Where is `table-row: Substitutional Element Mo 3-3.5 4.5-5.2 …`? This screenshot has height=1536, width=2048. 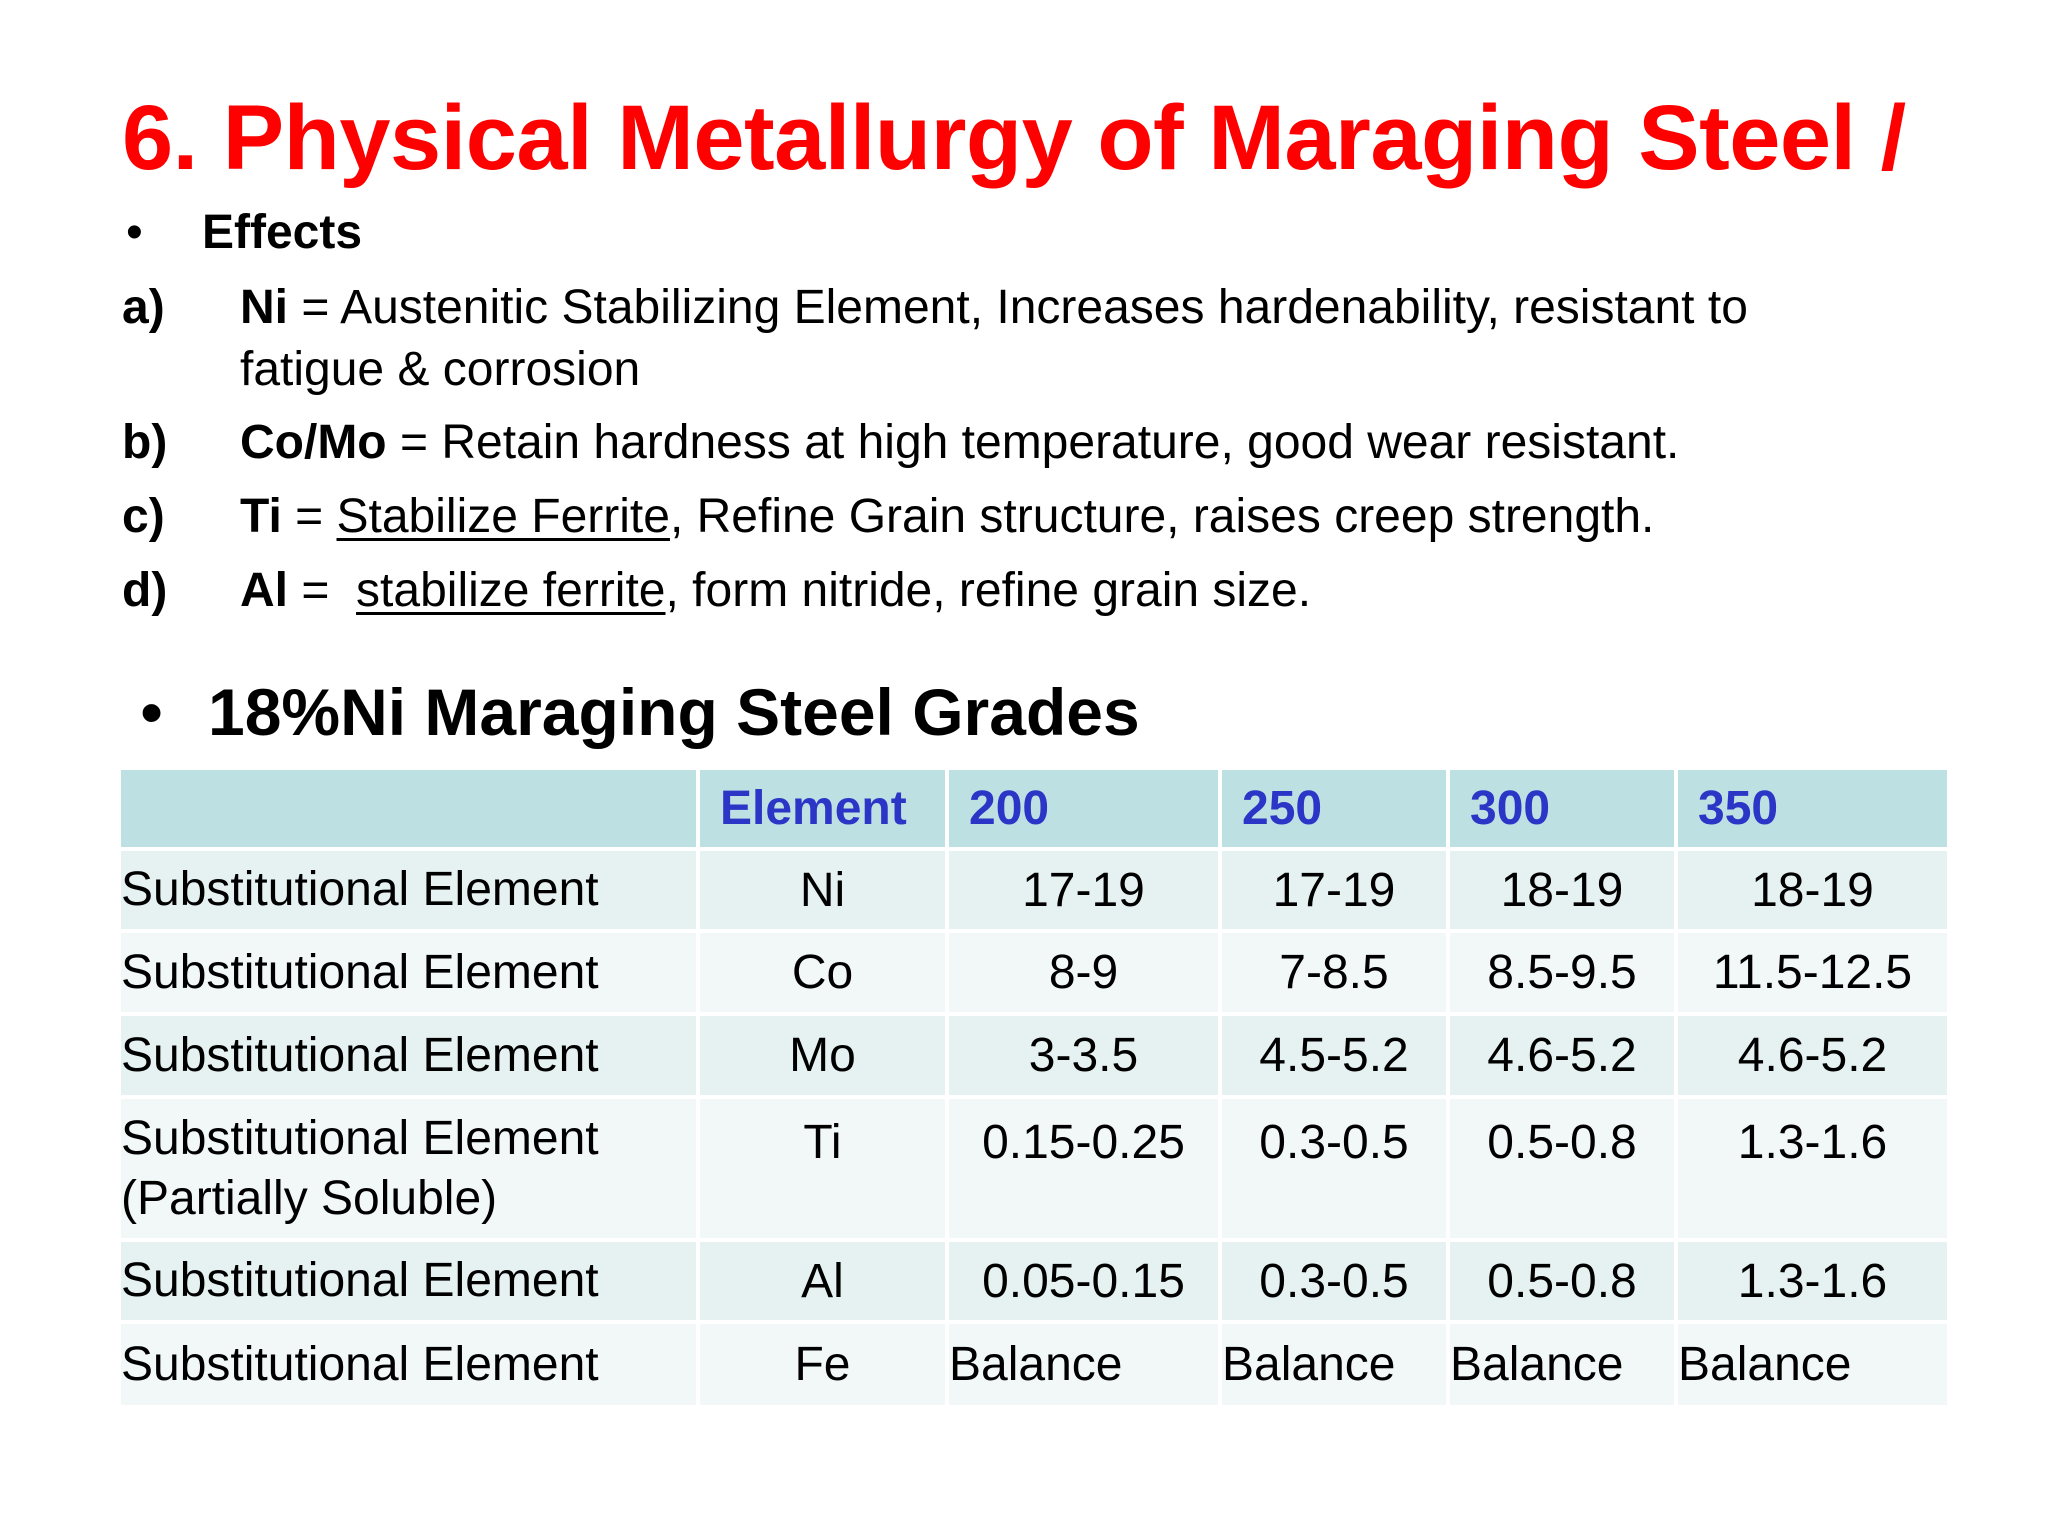 table-row: Substitutional Element Mo 3-3.5 4.5-5.2 … is located at coordinates (1034, 1055).